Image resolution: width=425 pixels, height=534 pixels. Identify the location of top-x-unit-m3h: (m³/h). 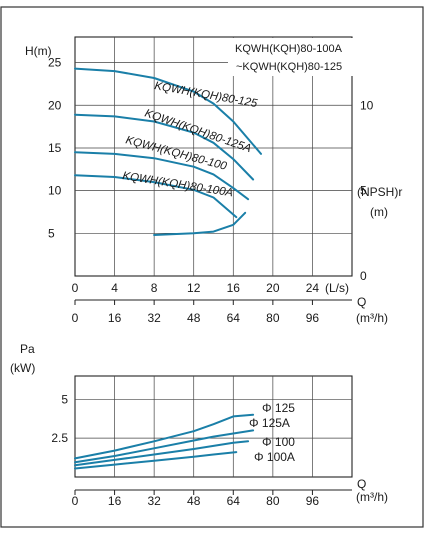
(372, 318).